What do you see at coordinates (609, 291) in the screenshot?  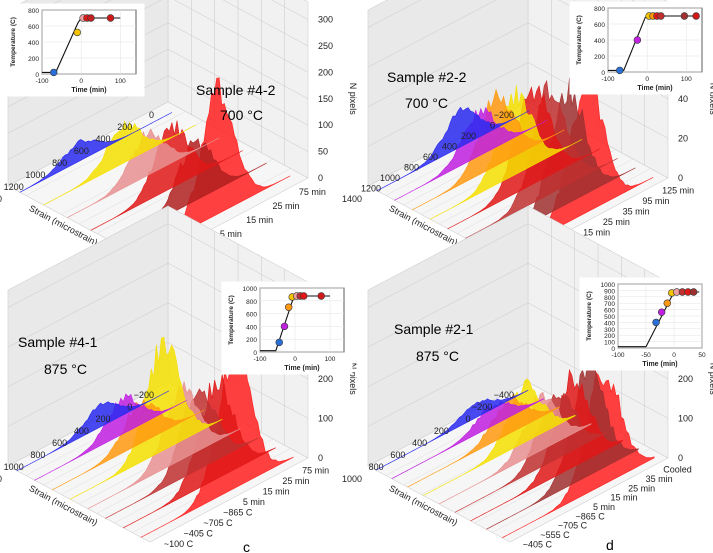 I see `inset-y-tick: 900` at bounding box center [609, 291].